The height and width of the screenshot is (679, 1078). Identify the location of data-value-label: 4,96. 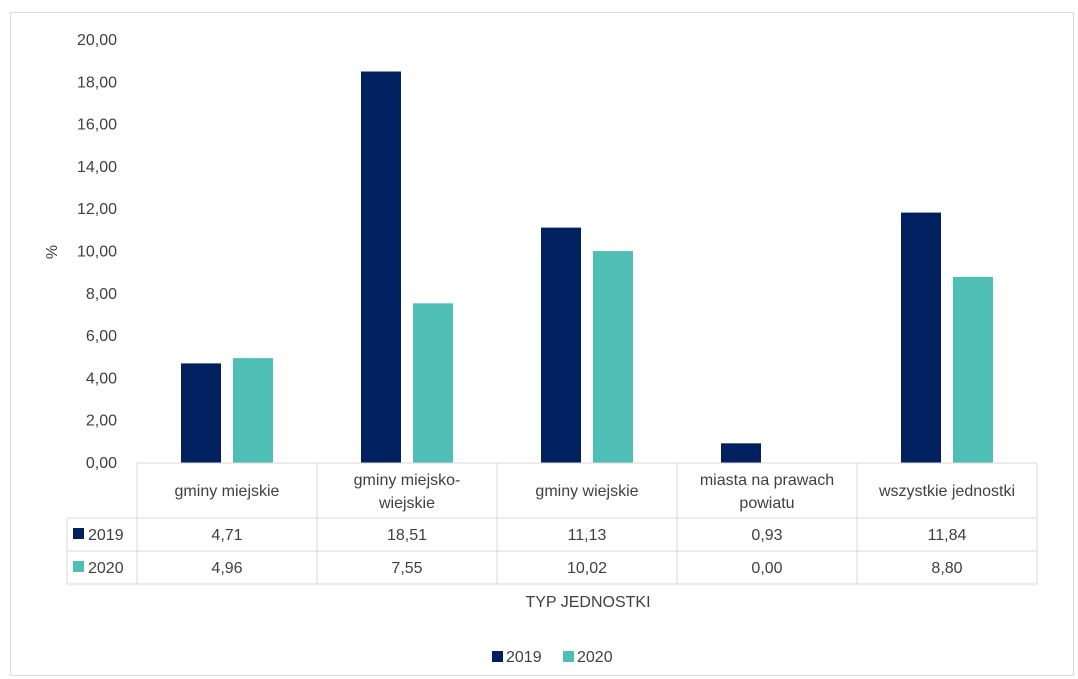
(226, 568).